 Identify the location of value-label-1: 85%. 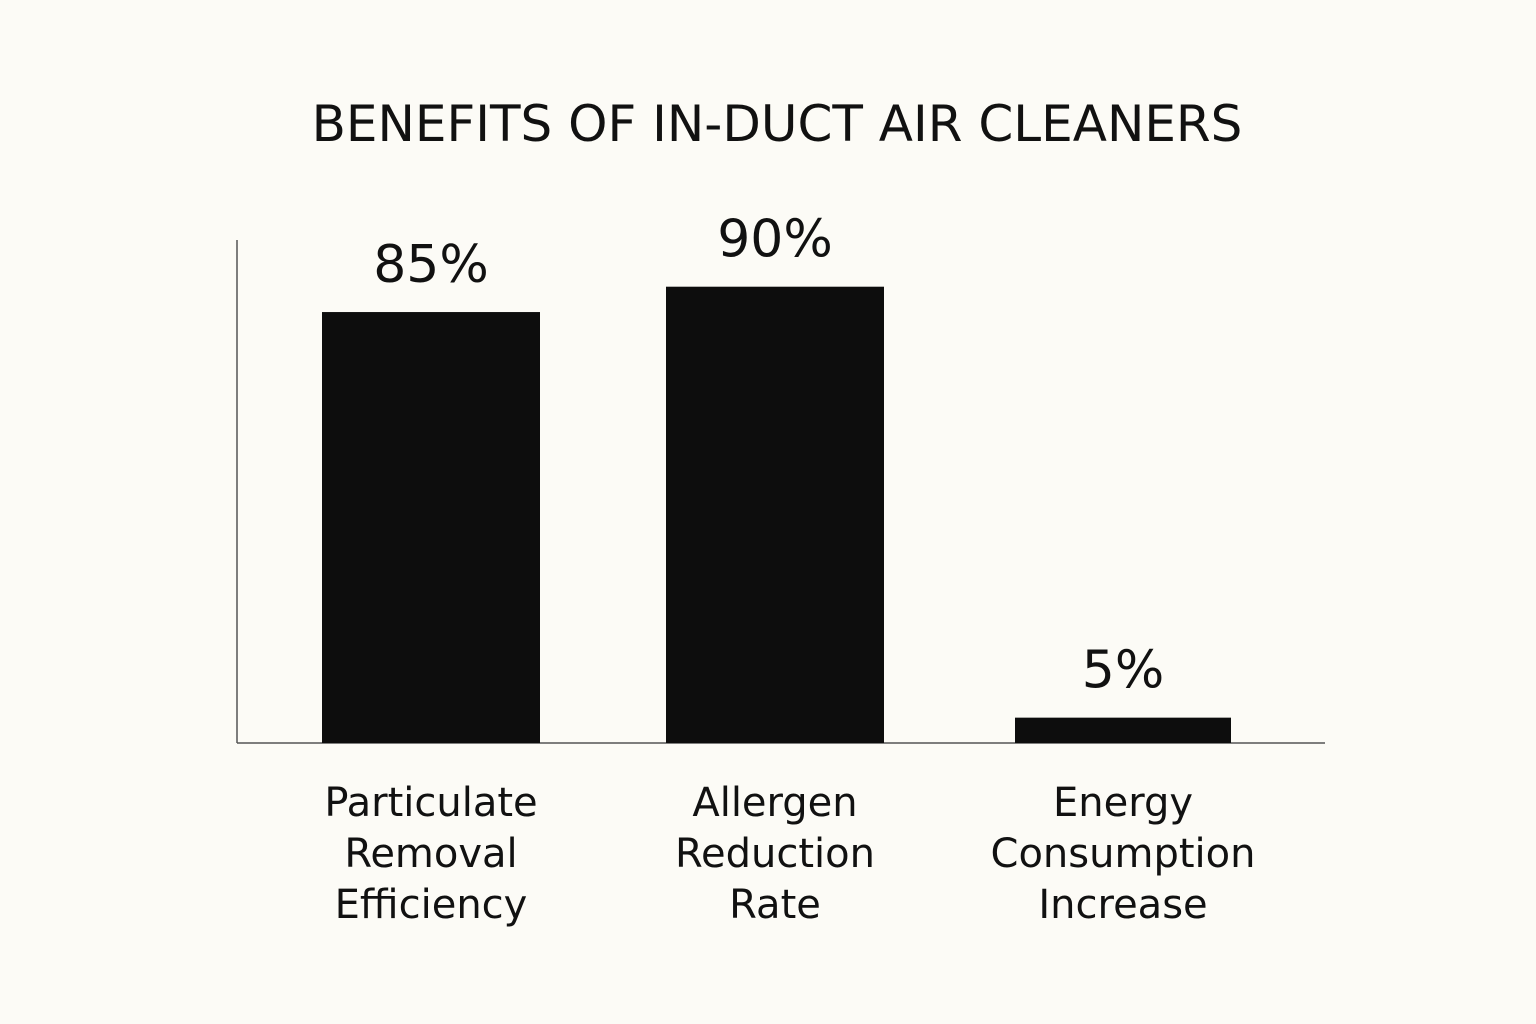
(431, 265).